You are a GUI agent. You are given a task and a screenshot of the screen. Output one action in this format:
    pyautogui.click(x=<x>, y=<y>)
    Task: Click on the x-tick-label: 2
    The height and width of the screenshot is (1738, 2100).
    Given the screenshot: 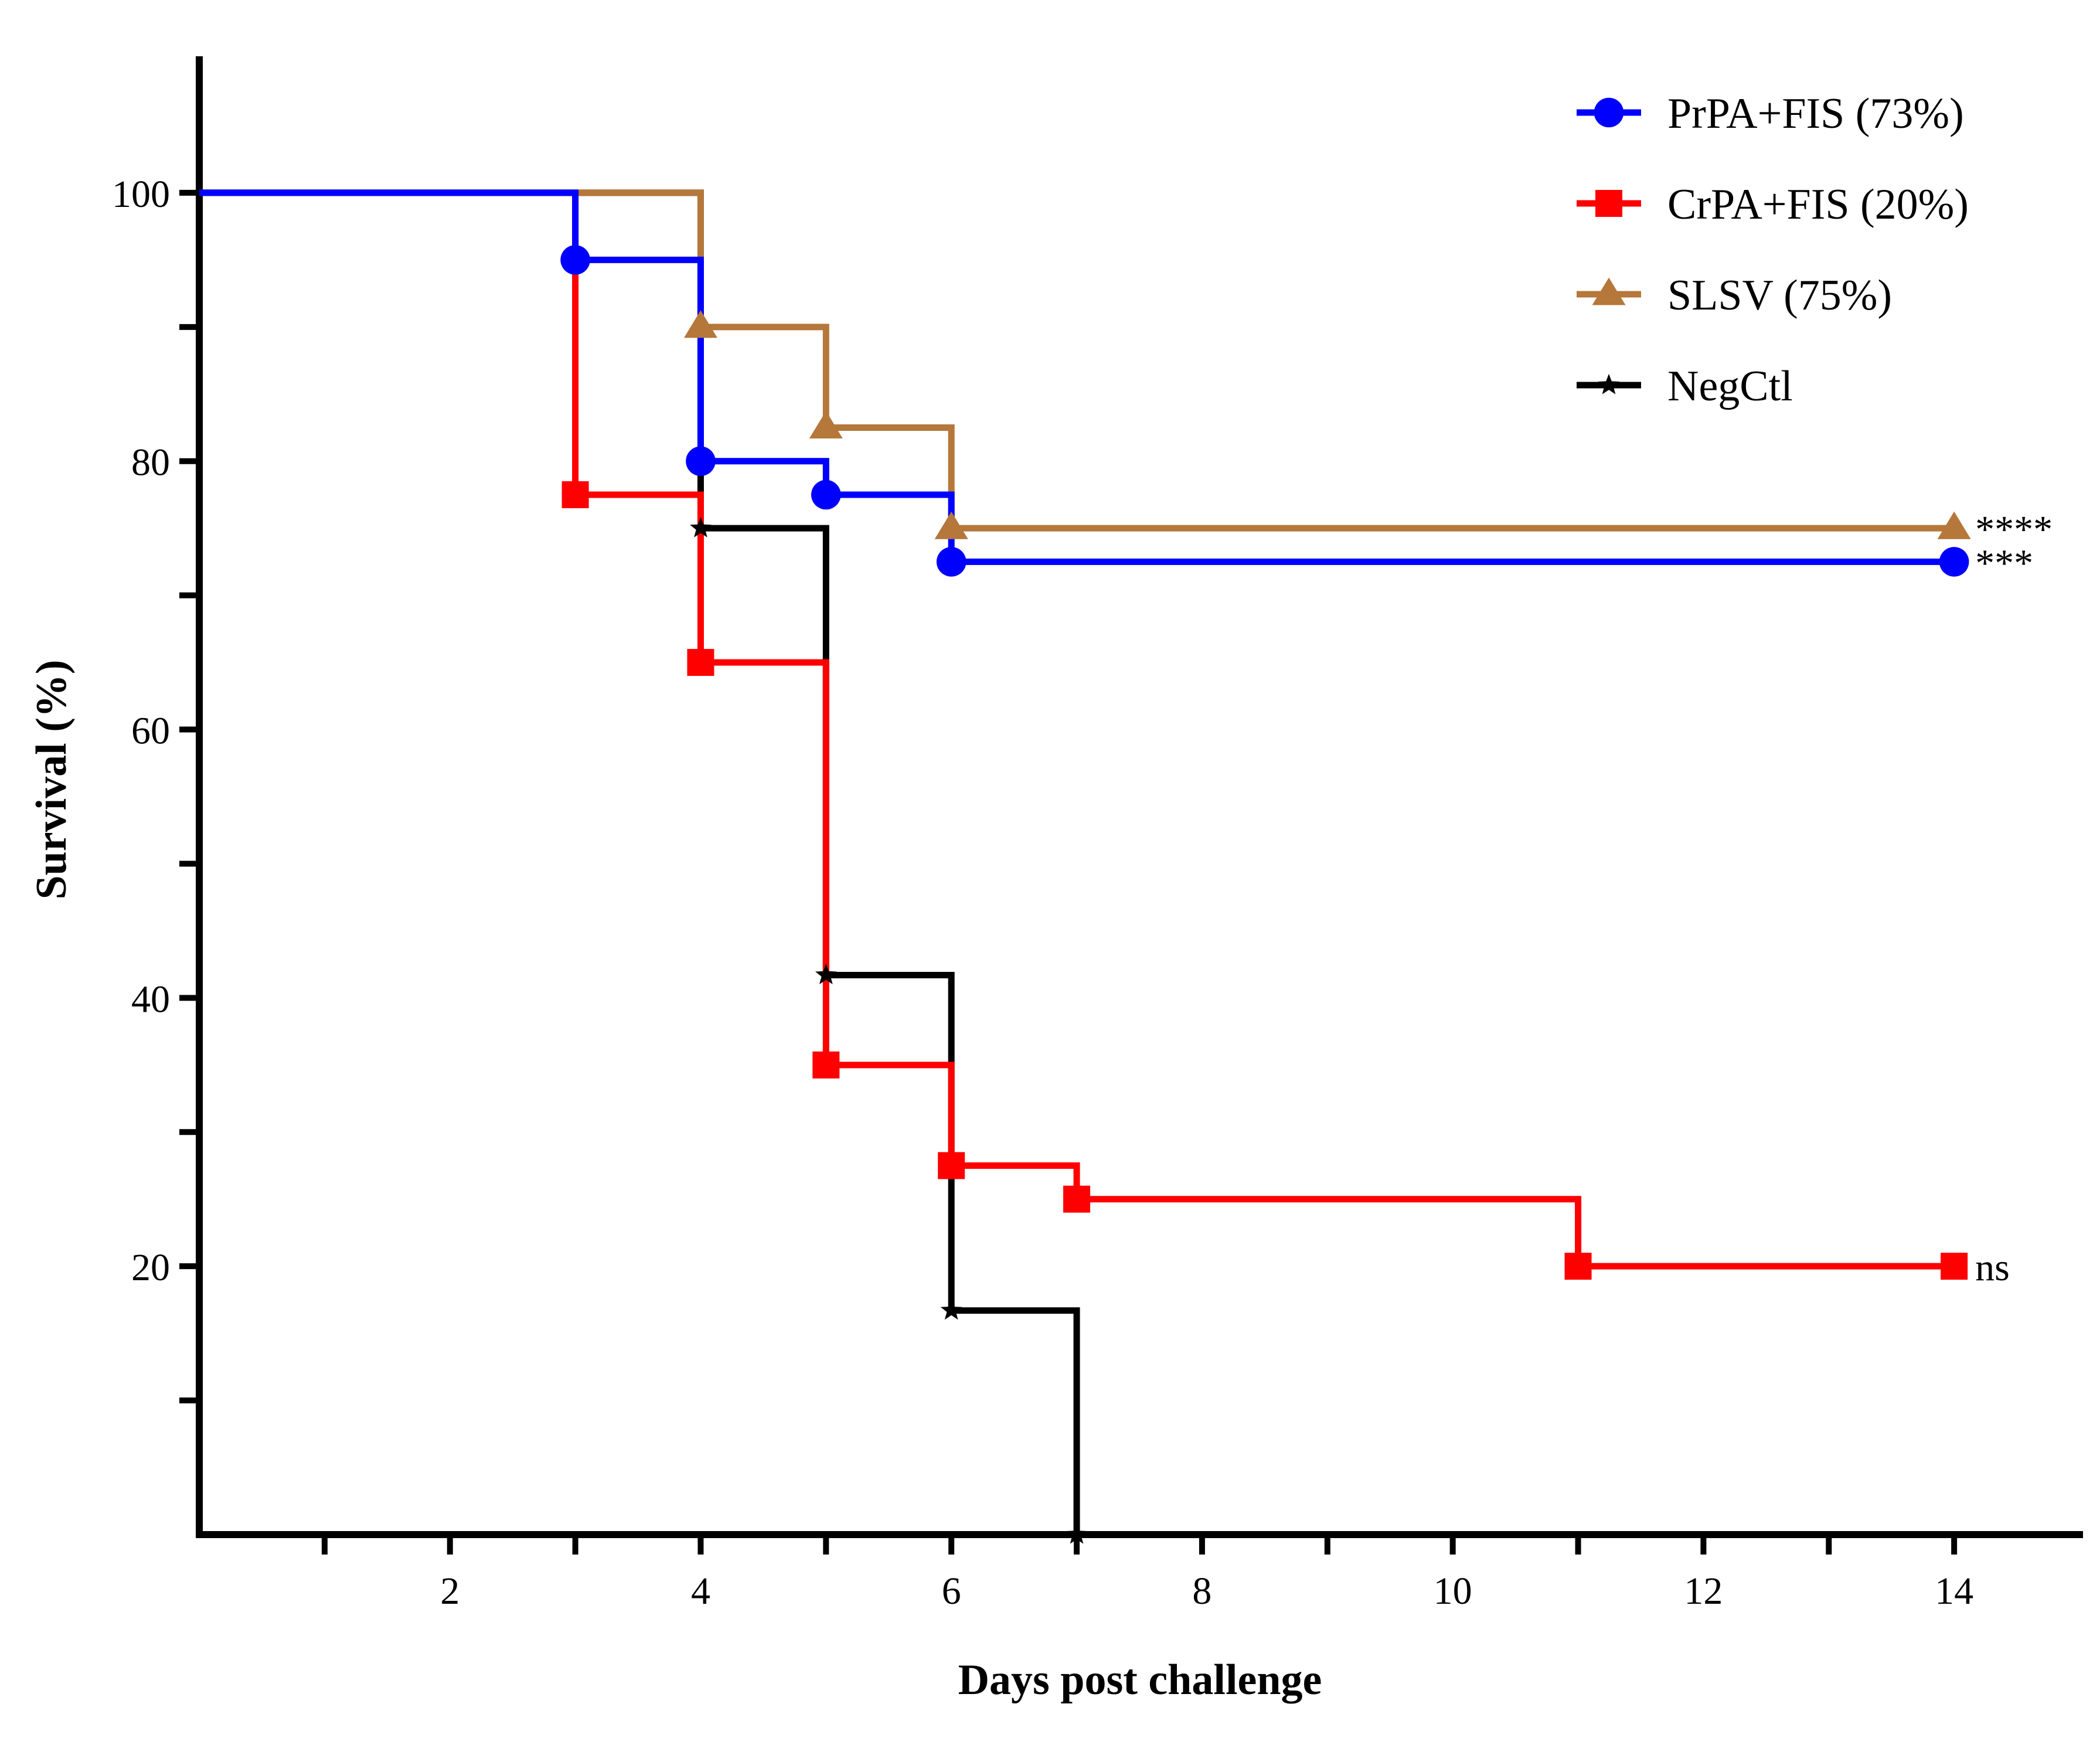 What is the action you would take?
    pyautogui.click(x=450, y=1591)
    